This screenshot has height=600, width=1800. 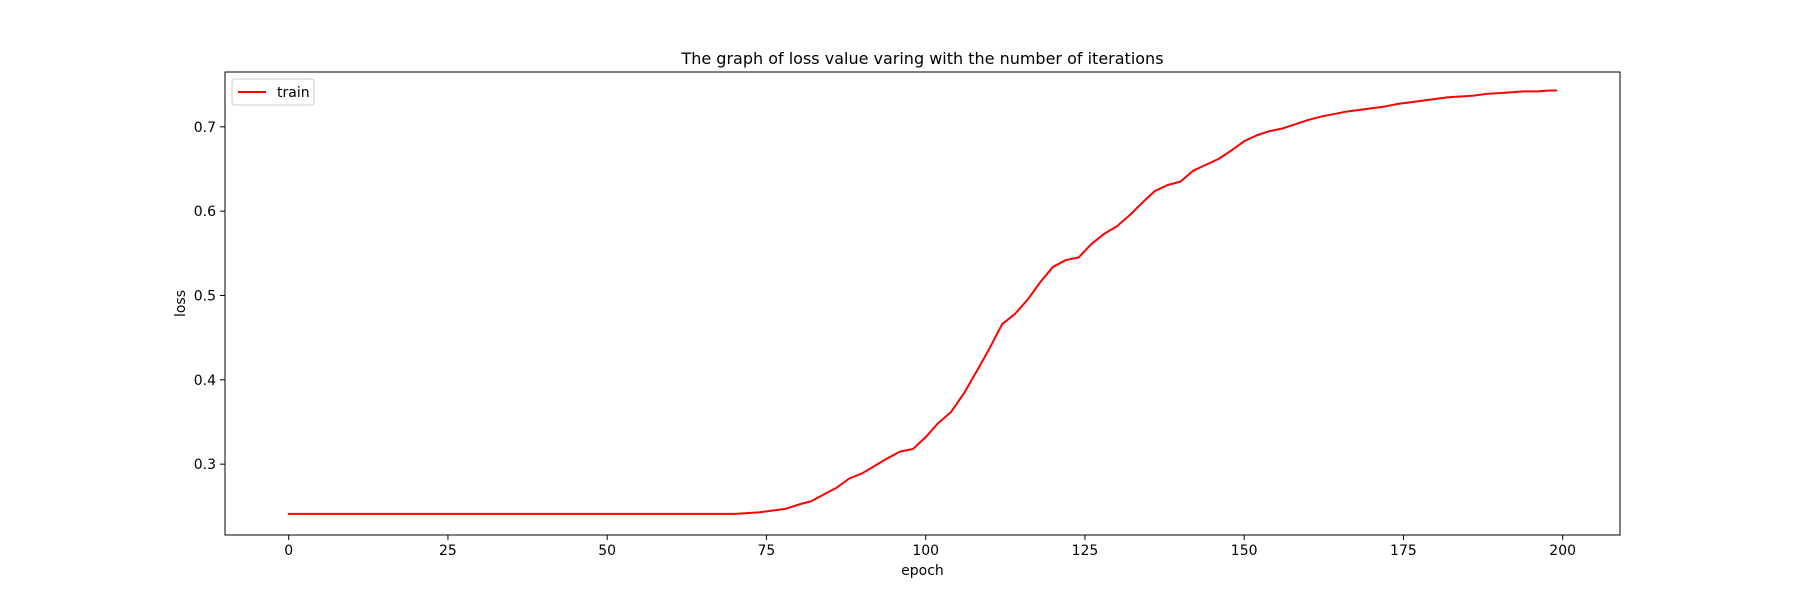 I want to click on y-axis-ticks: 0.3 0.4 0.5 0.6 0.7, so click(x=209, y=296).